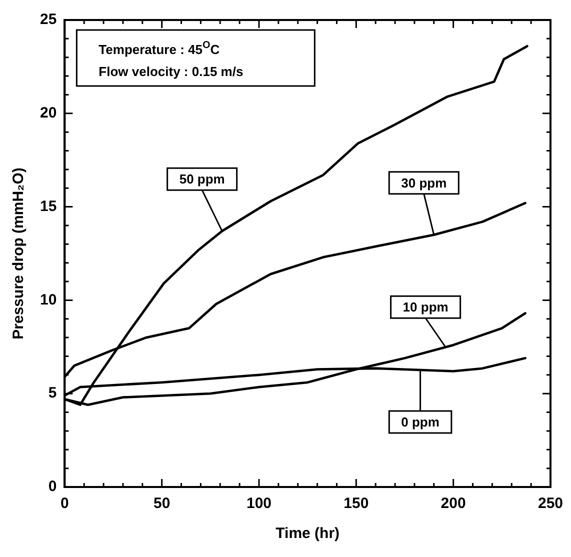 The image size is (571, 557). I want to click on text: 0 ppm, so click(420, 422).